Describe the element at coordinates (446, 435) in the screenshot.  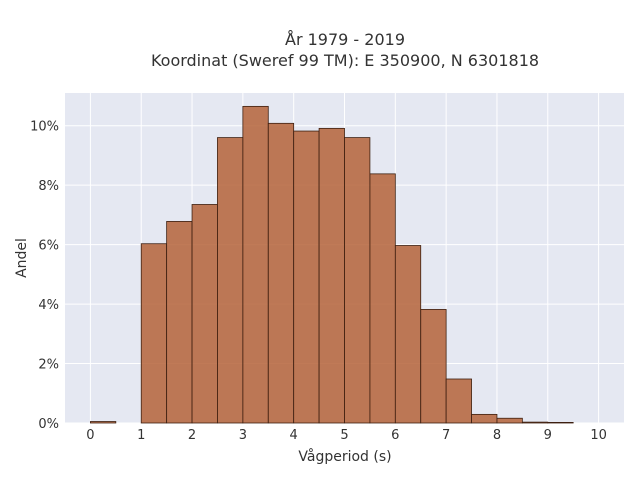
I see `x-tick-label: 7` at that location.